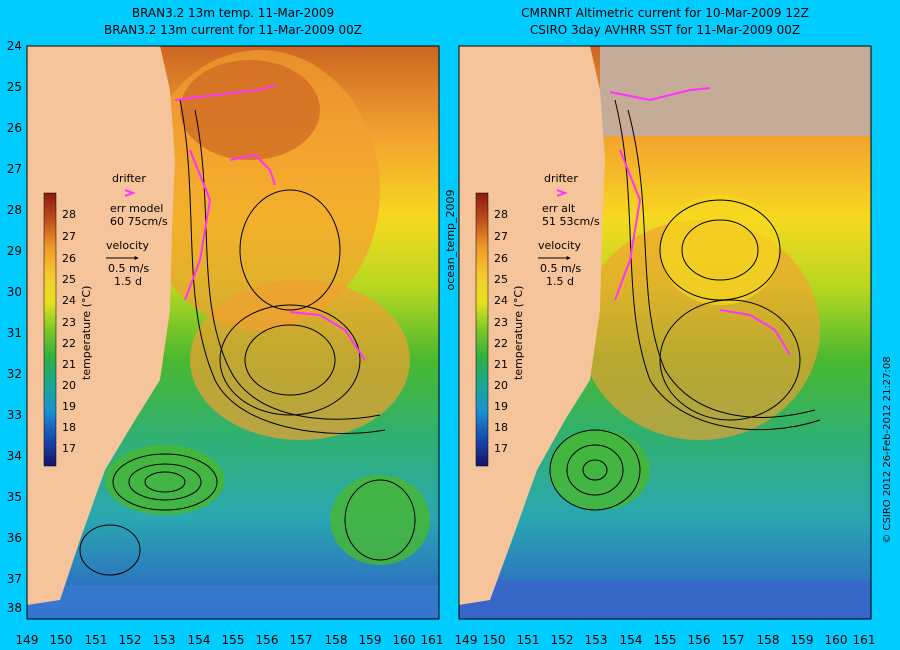 Image resolution: width=900 pixels, height=650 pixels. What do you see at coordinates (127, 245) in the screenshot?
I see `left-legend-velocity-label: velocity` at bounding box center [127, 245].